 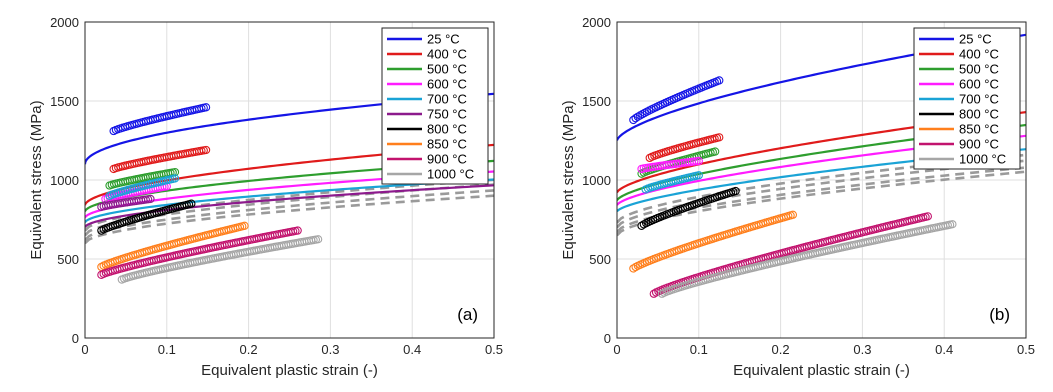 I want to click on legend-entry: 750 °C, so click(x=447, y=114).